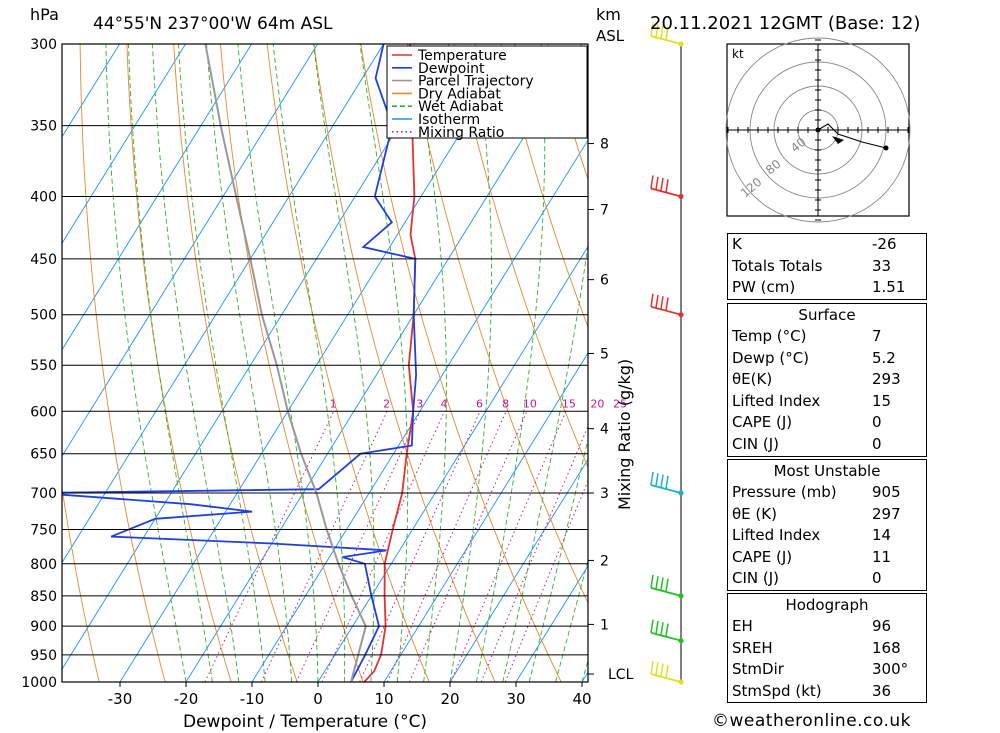 This screenshot has height=733, width=1000. I want to click on wind-barbs, so click(667, 353).